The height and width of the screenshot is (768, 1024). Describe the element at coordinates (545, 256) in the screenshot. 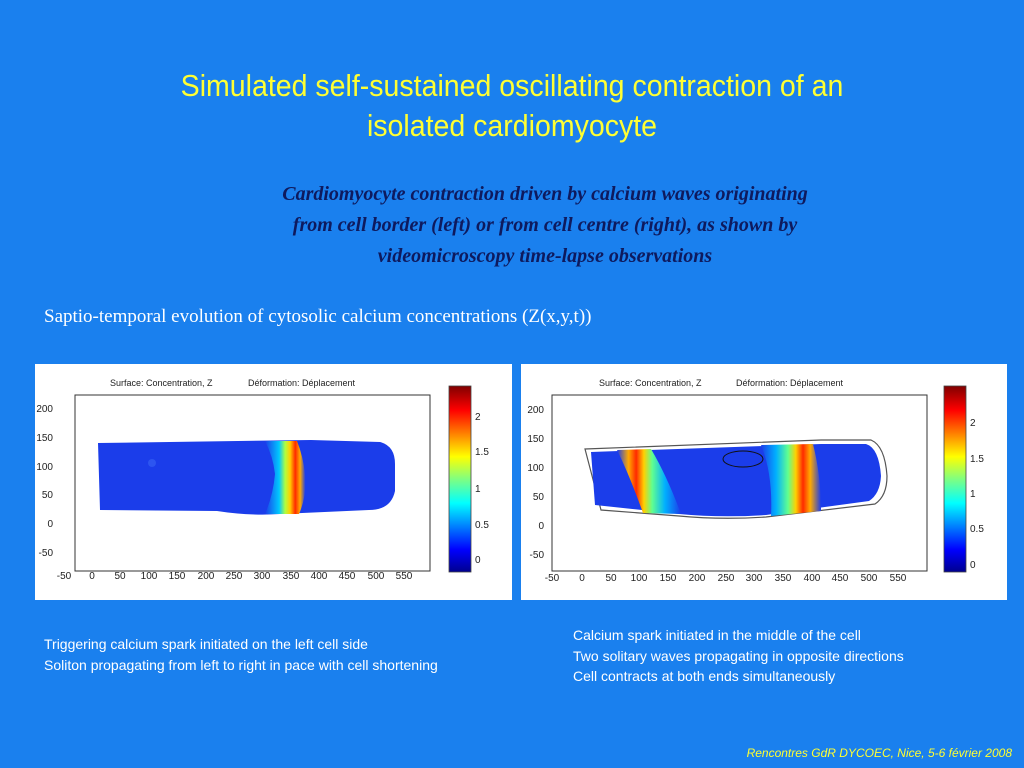

I see `subtitle-line-3: videomicroscopy time-lapse observations` at that location.